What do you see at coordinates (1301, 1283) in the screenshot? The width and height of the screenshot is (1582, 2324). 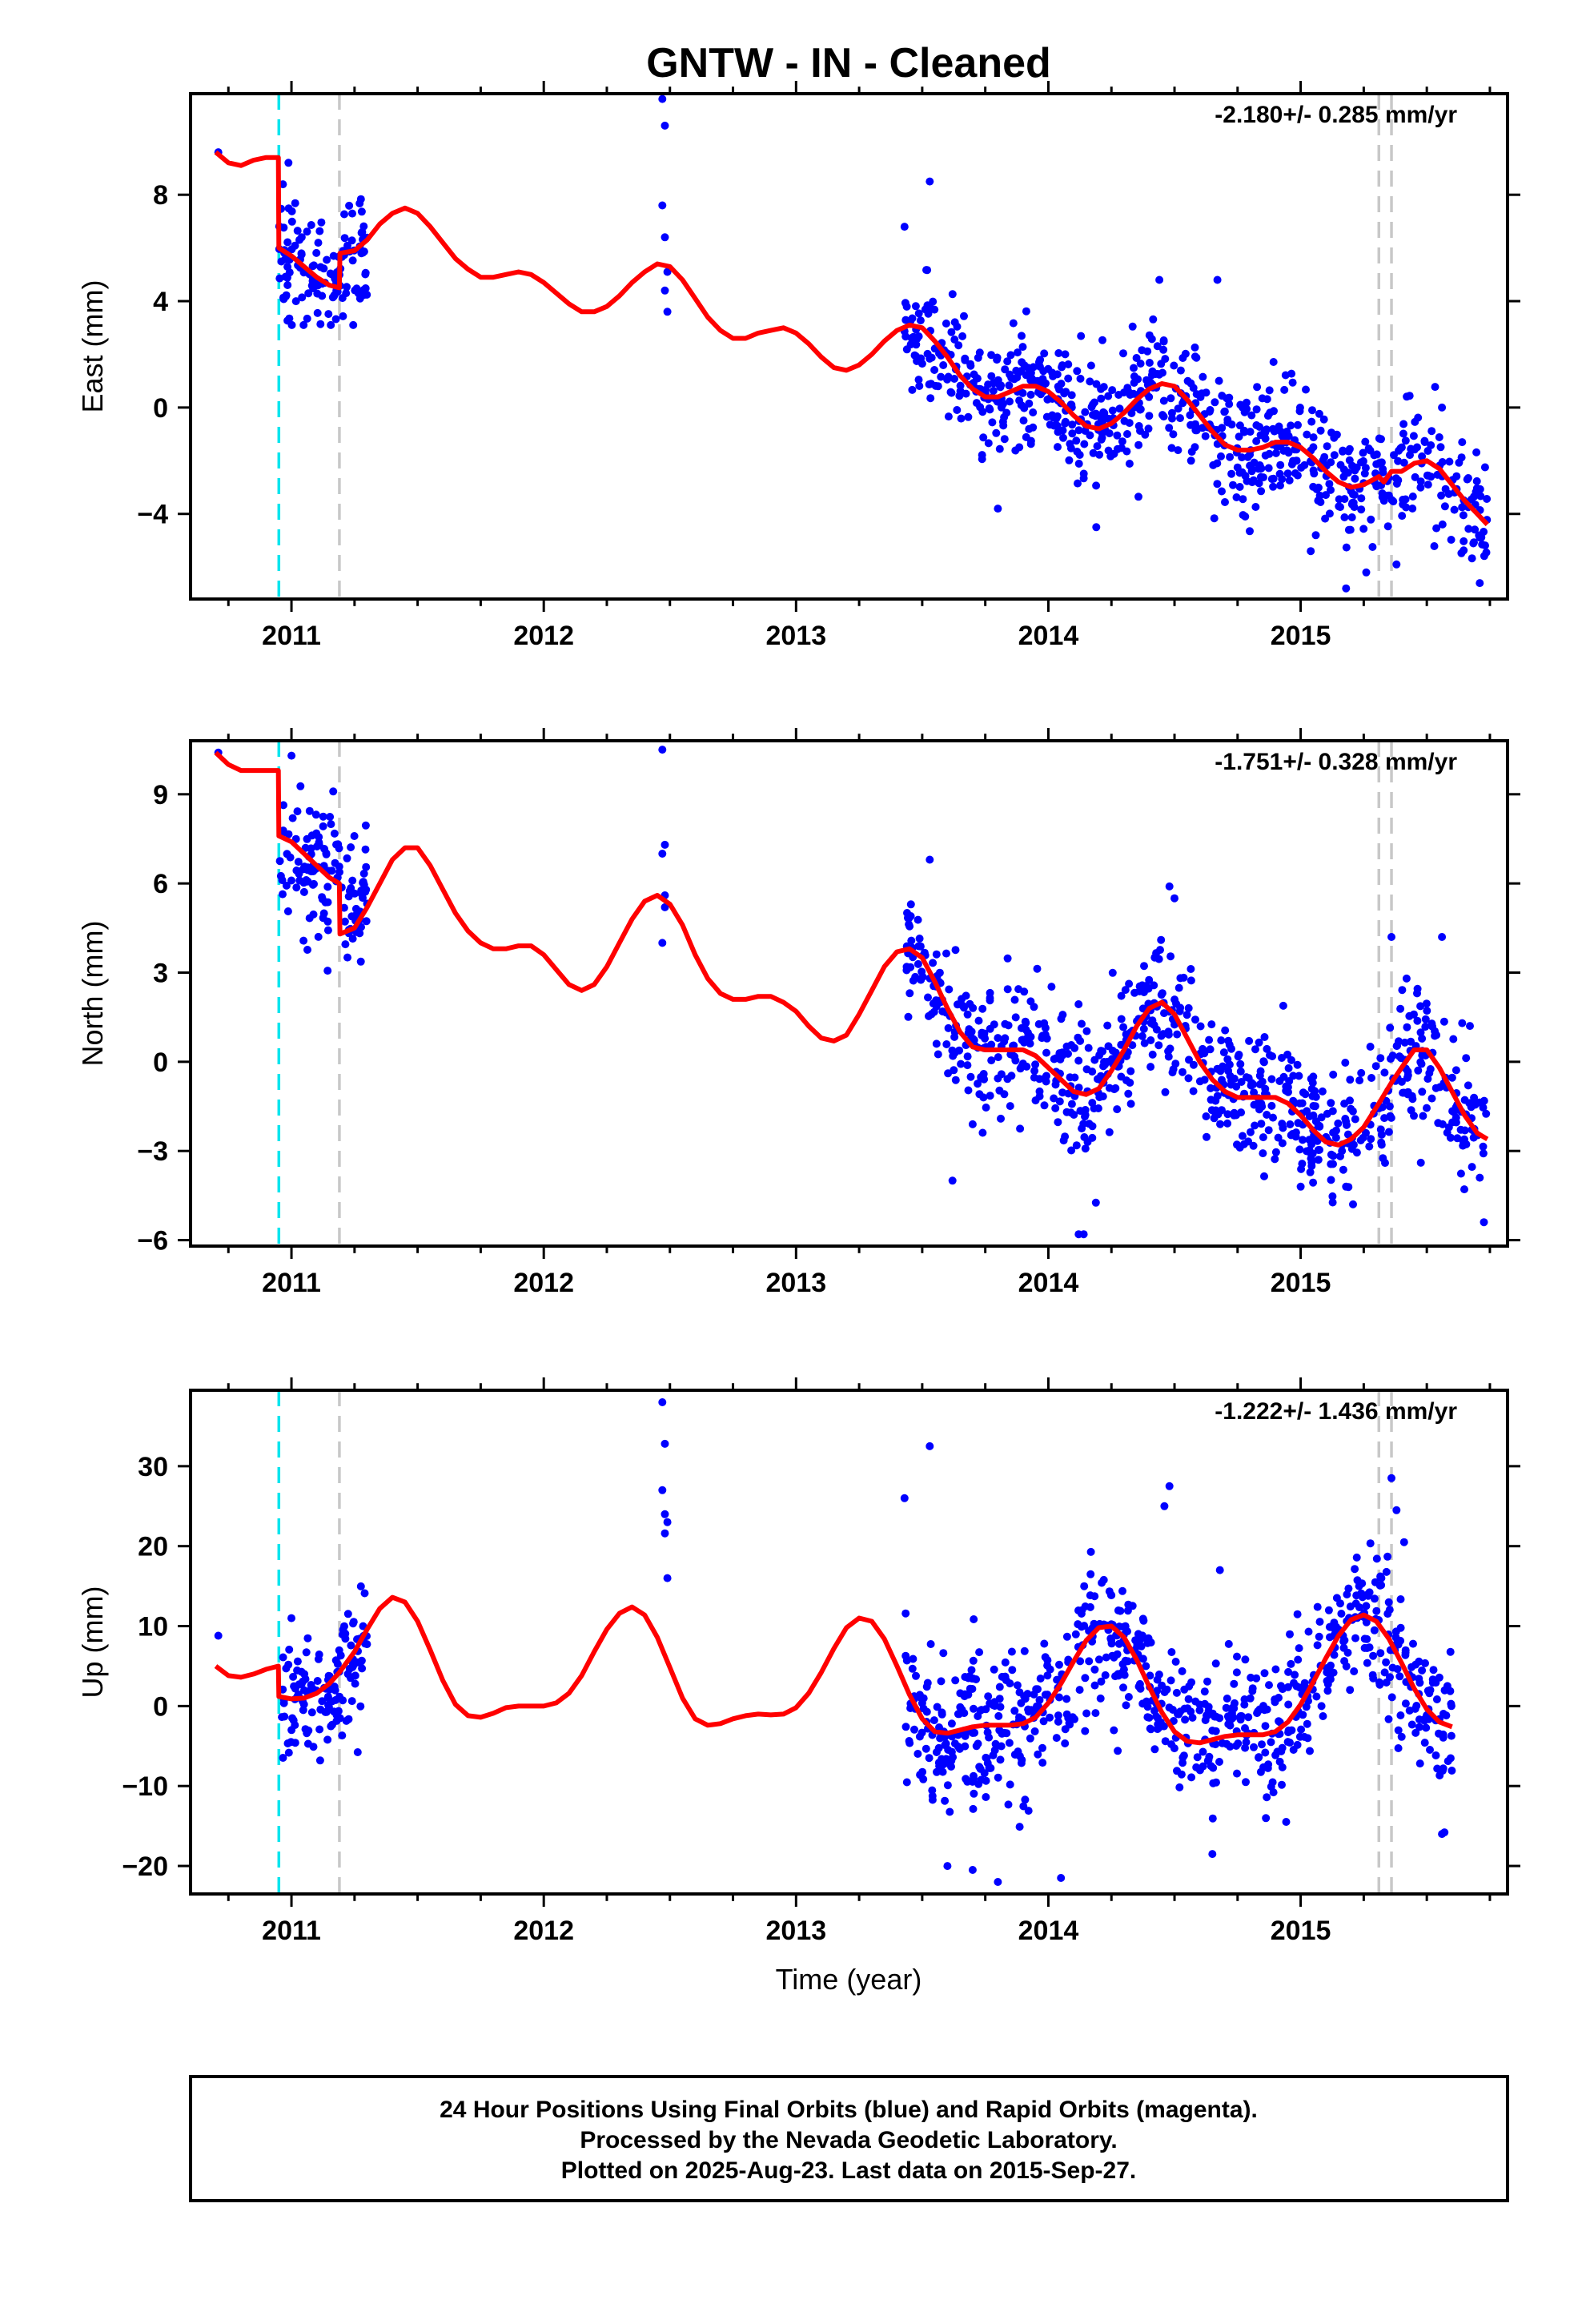 I see `x-tick-label: 2015` at bounding box center [1301, 1283].